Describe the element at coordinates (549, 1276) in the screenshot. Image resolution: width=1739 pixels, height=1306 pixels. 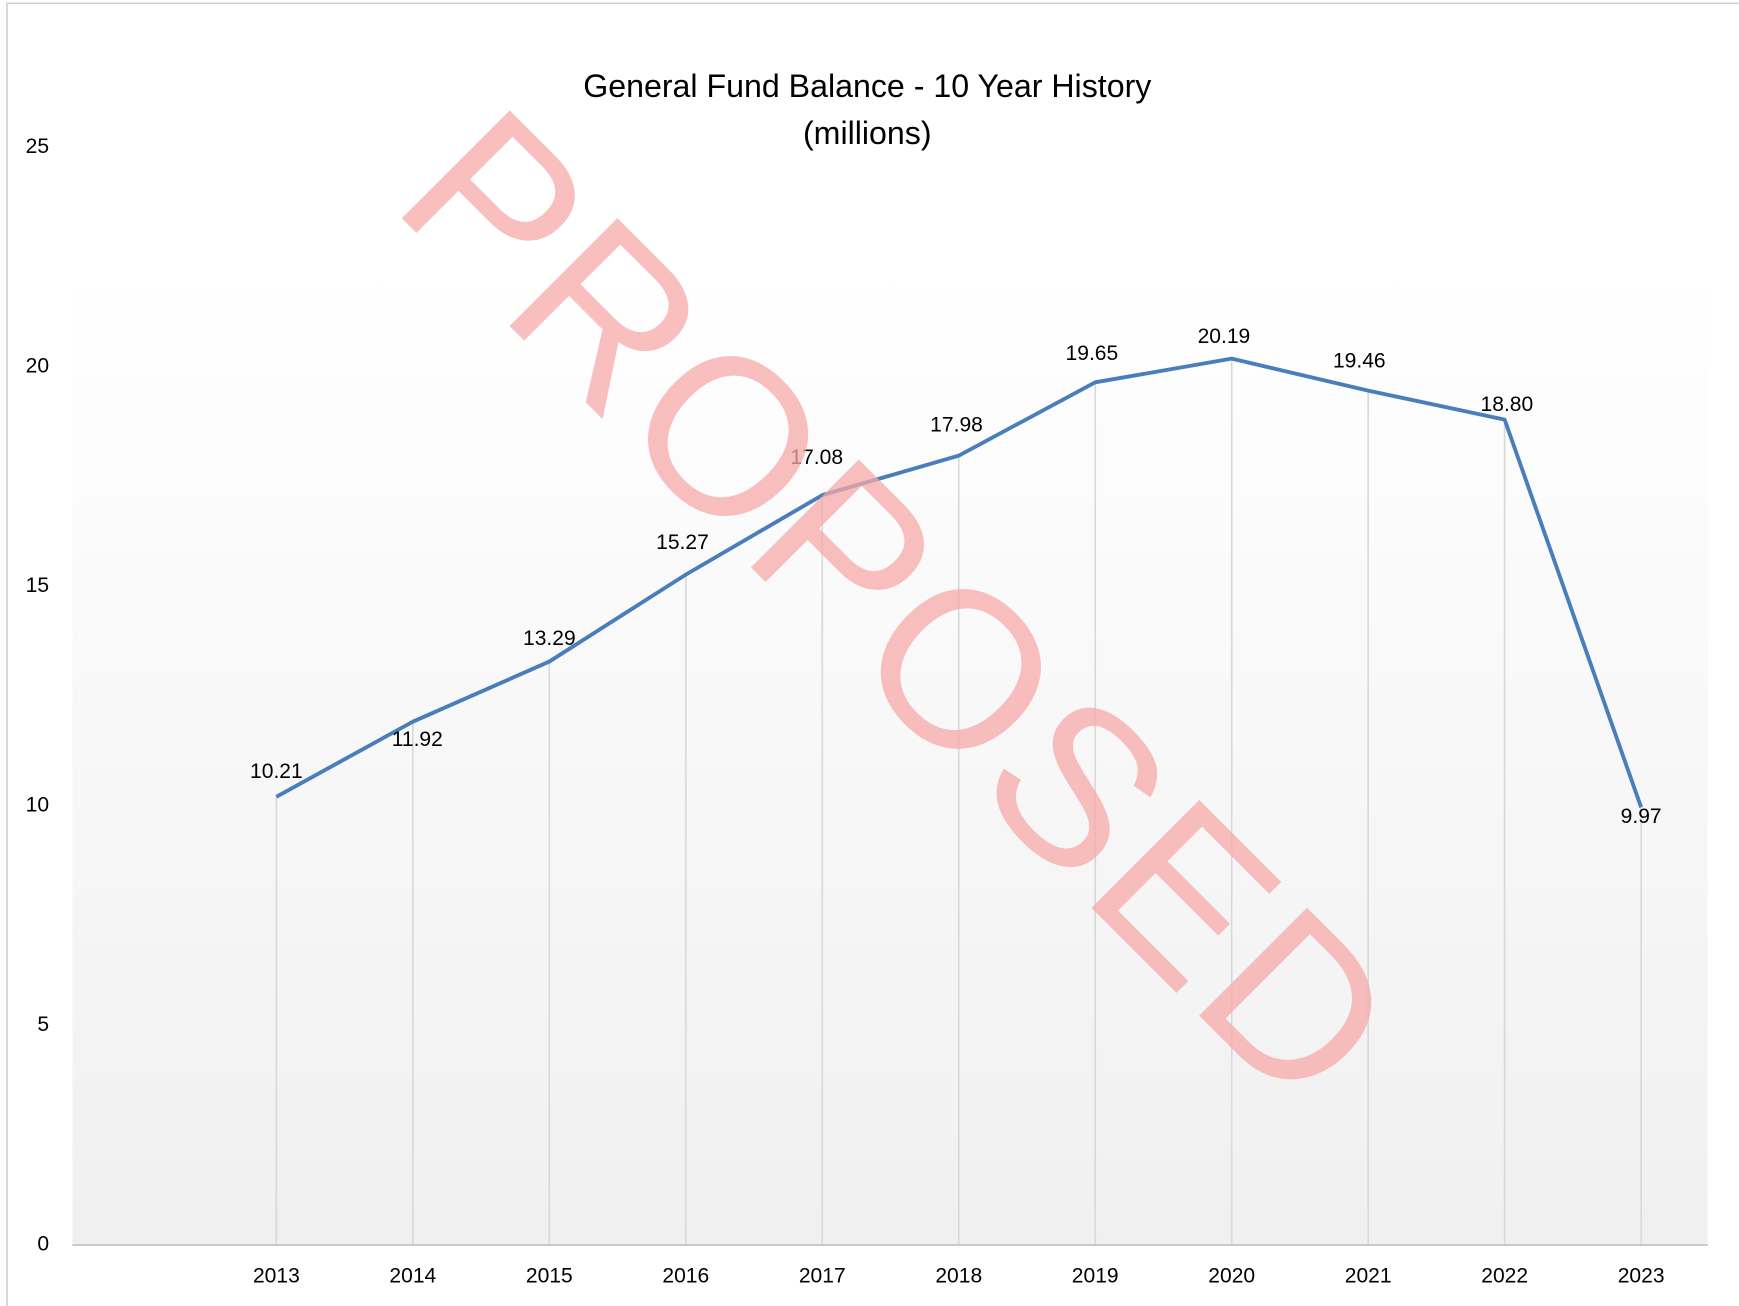
I see `x-tick-label: 2015` at that location.